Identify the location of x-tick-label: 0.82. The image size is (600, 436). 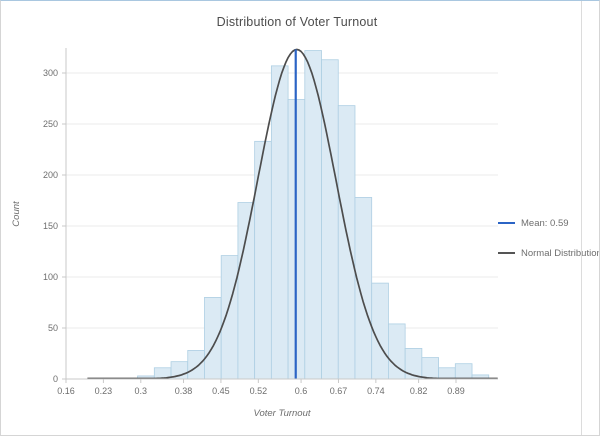
(419, 391).